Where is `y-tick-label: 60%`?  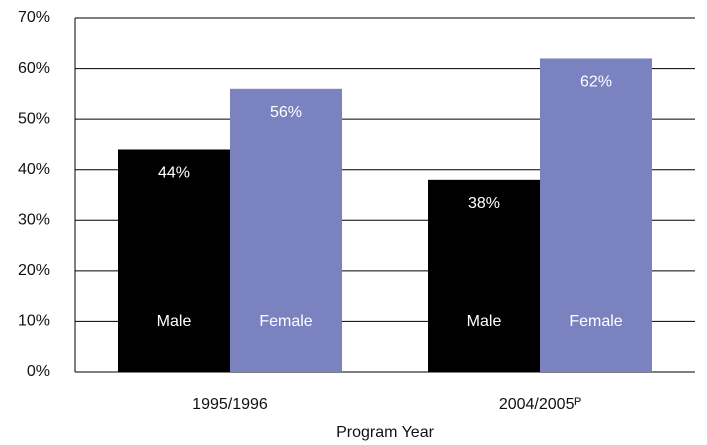
y-tick-label: 60% is located at coordinates (34, 68).